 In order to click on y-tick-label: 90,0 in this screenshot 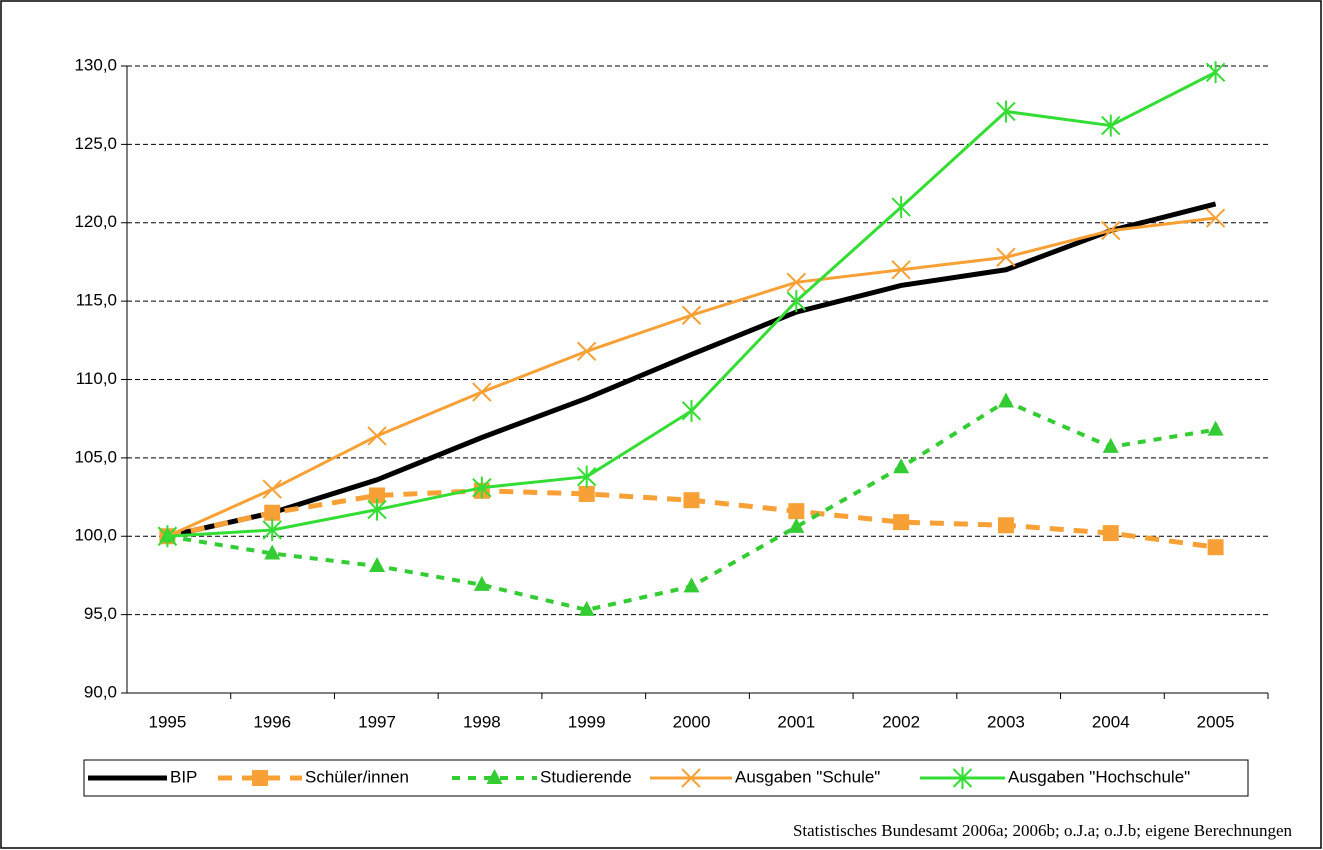, I will do `click(100, 691)`.